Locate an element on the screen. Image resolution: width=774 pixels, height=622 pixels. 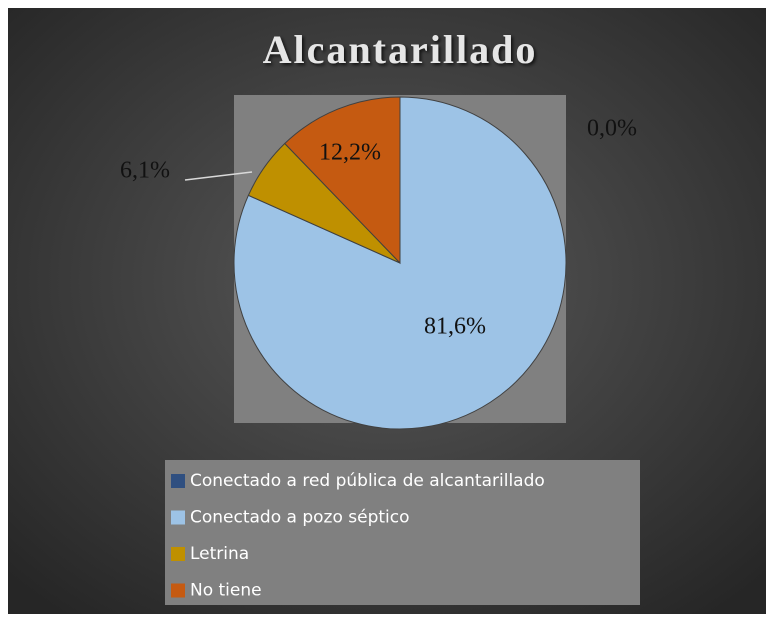
data-label: 81,6% is located at coordinates (455, 327).